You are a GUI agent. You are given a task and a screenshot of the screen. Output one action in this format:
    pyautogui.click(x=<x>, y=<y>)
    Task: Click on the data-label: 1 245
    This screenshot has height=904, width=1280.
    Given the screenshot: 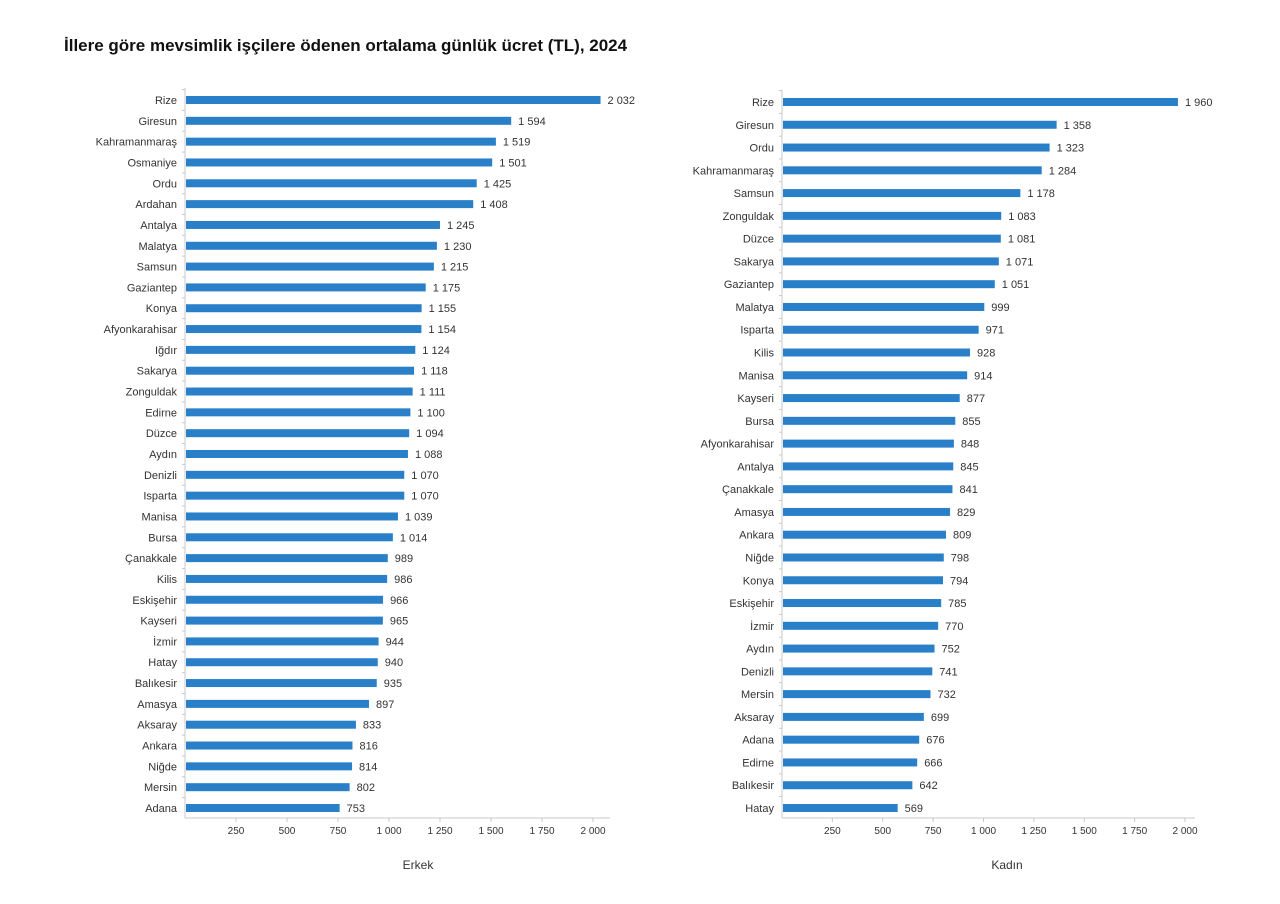 What is the action you would take?
    pyautogui.click(x=461, y=226)
    